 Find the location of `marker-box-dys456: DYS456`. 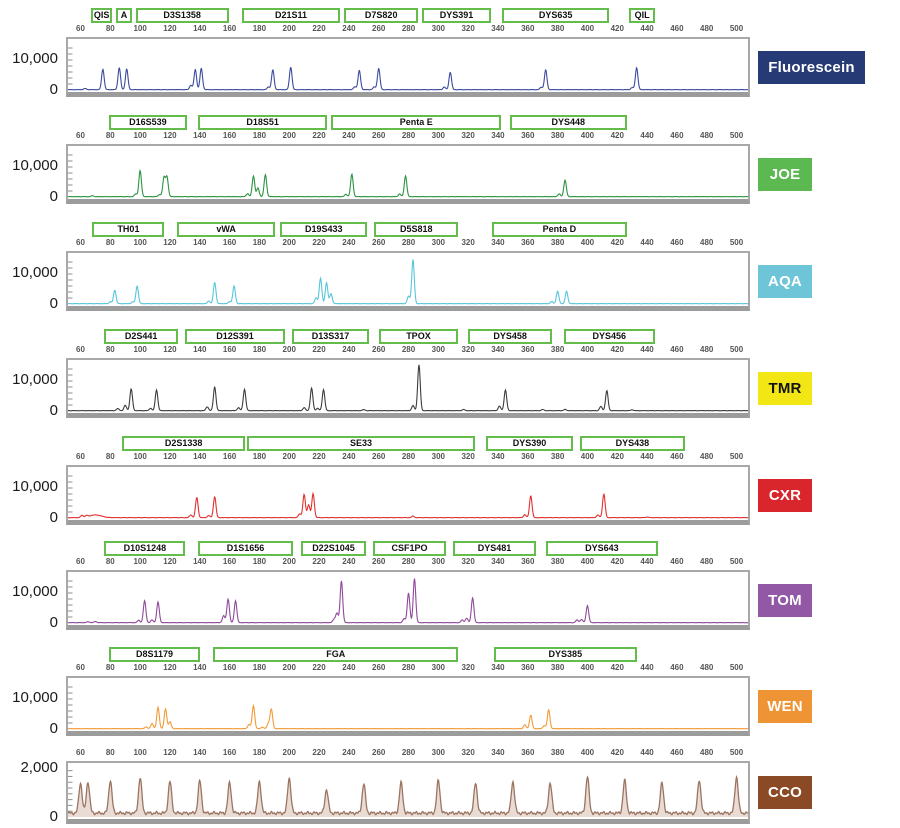

marker-box-dys456: DYS456 is located at coordinates (609, 336).